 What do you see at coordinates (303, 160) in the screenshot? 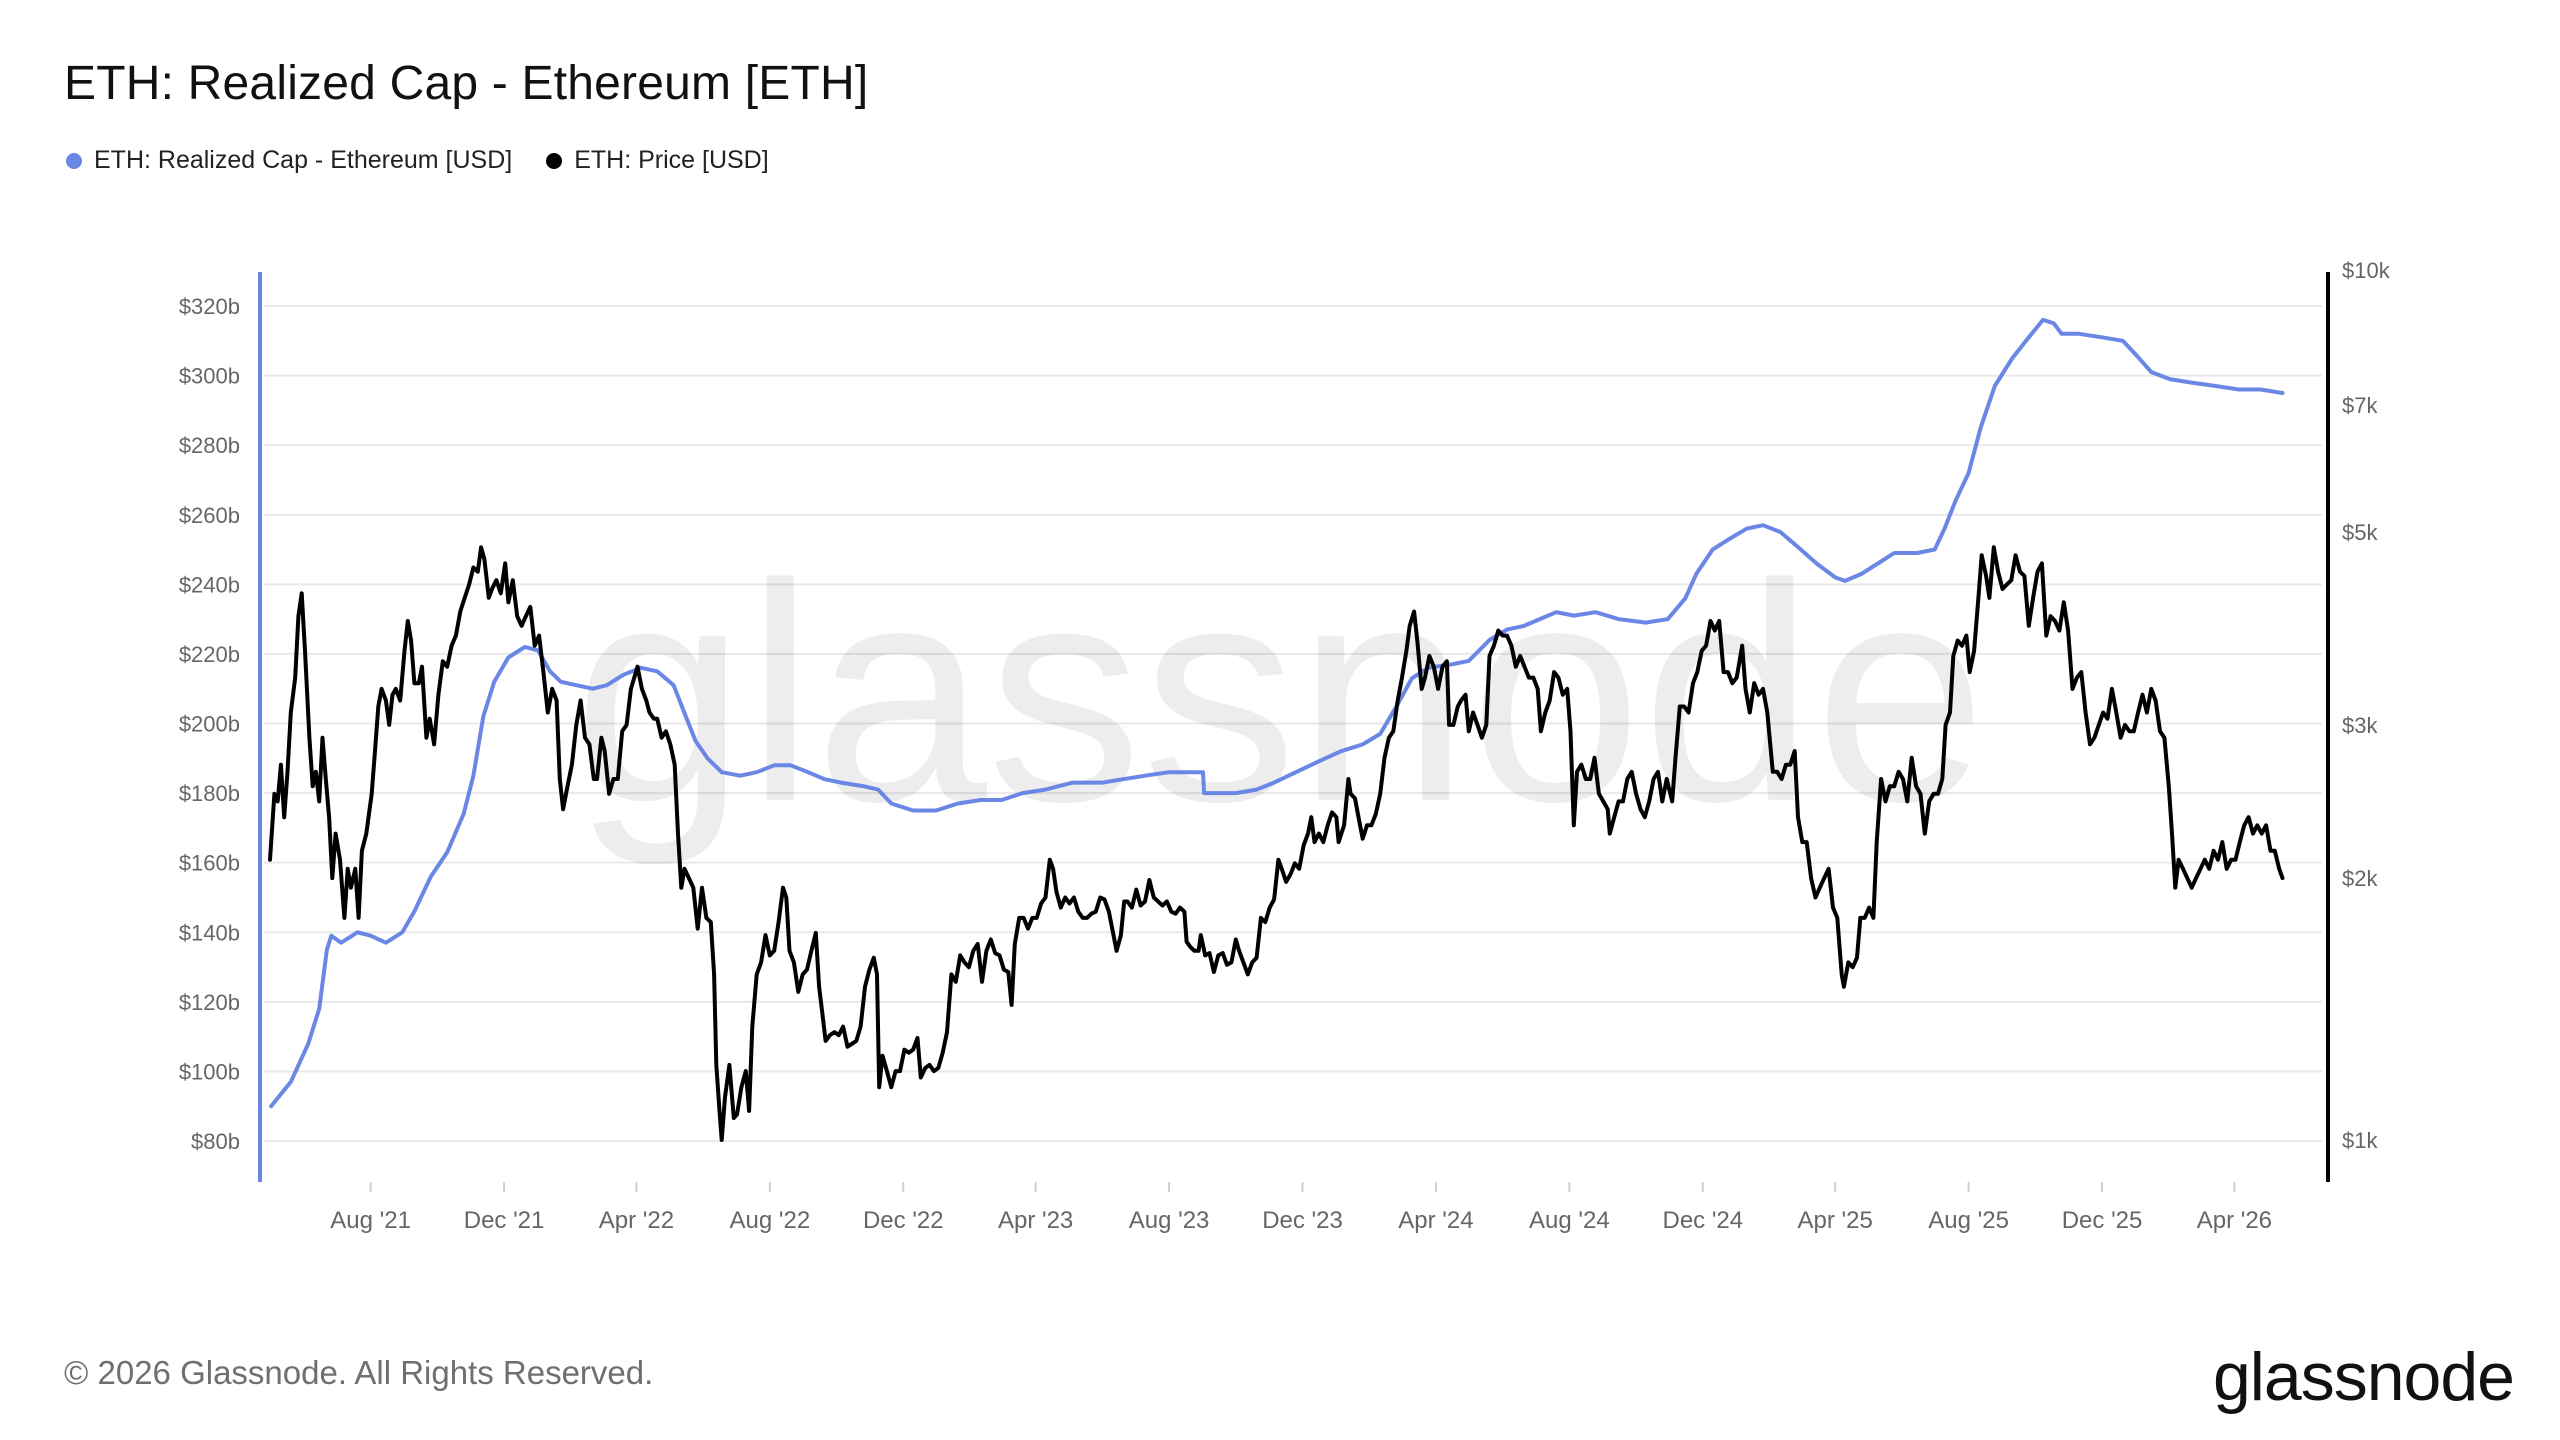
I see `legend-label-realized-cap: ETH: Realized Cap - Ethereum [USD]` at bounding box center [303, 160].